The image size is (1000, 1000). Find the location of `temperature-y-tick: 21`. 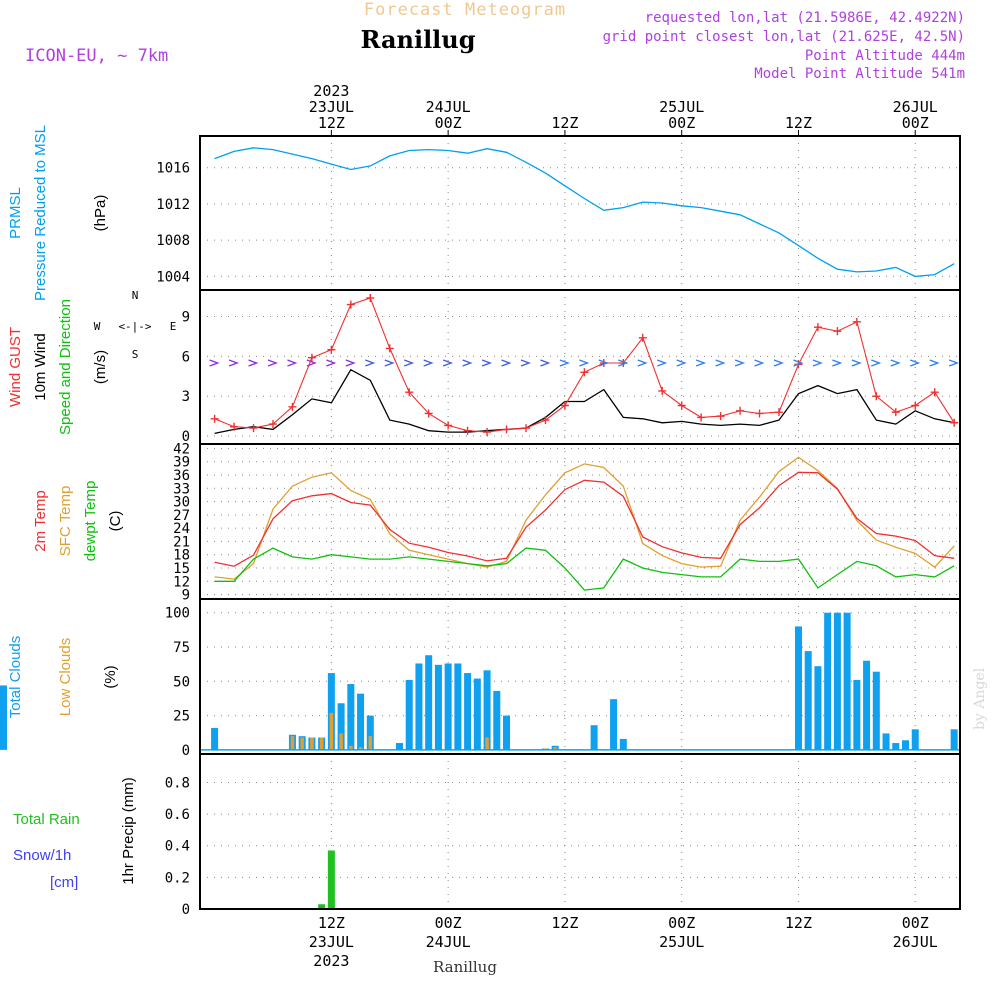

temperature-y-tick: 21 is located at coordinates (181, 542).